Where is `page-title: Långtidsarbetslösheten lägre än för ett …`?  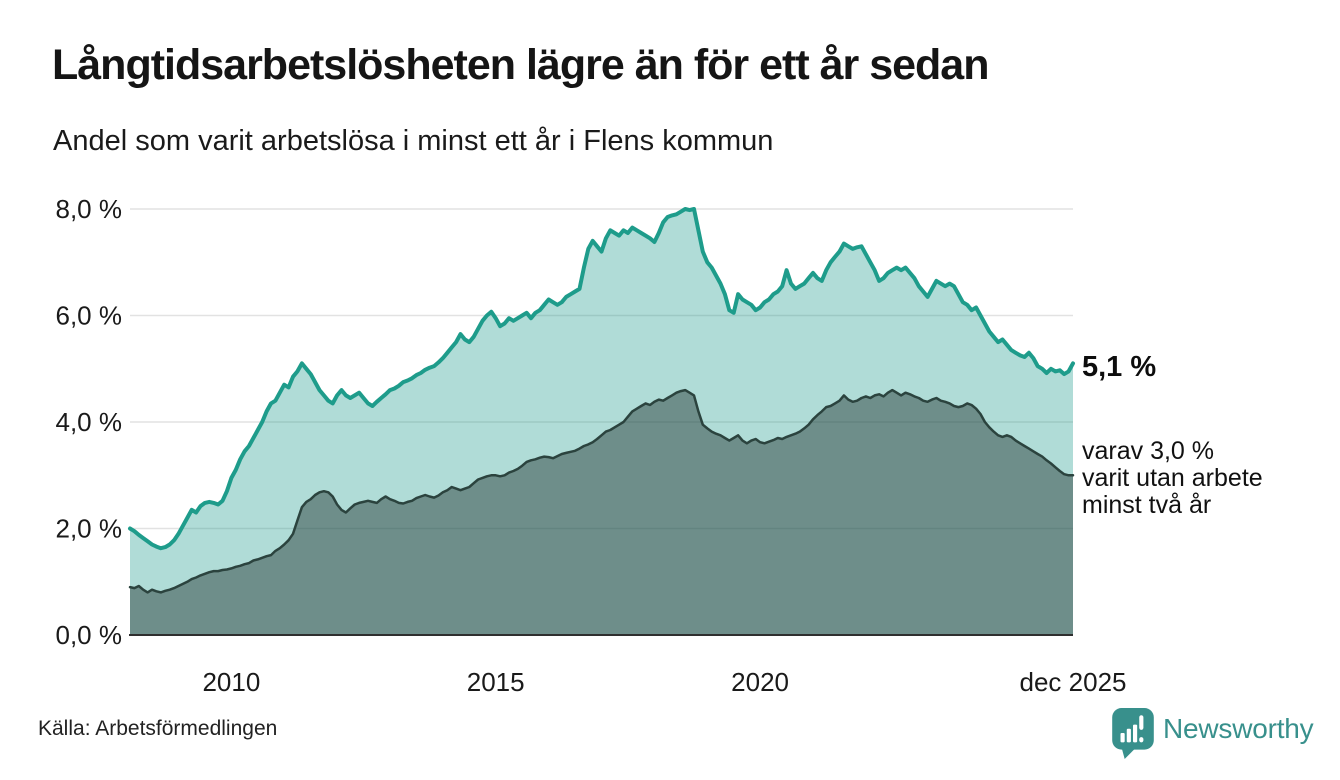
page-title: Långtidsarbetslösheten lägre än för ett … is located at coordinates (520, 65).